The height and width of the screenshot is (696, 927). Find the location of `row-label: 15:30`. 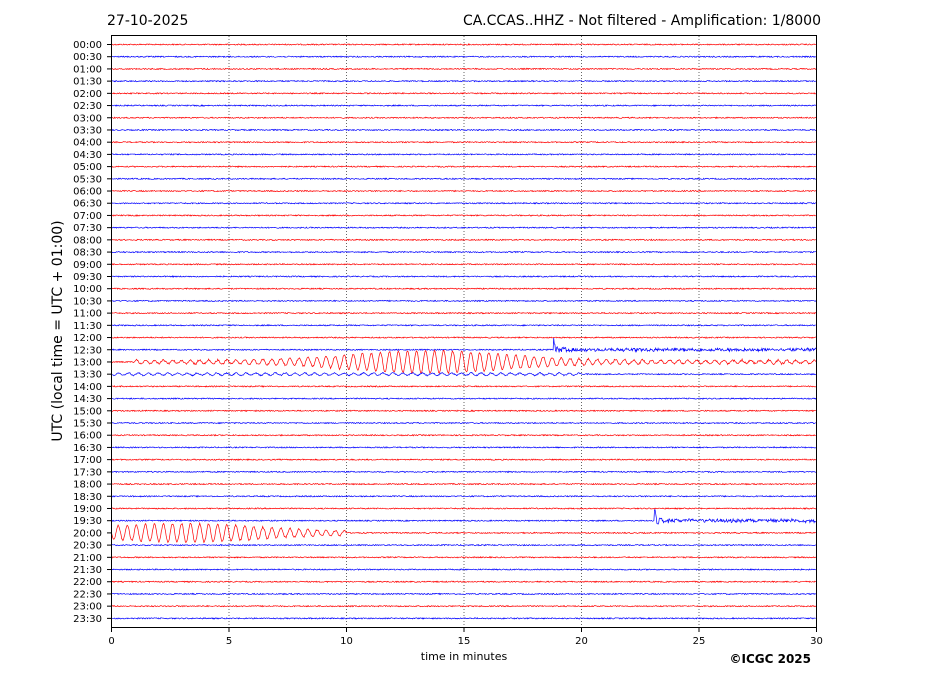

row-label: 15:30 is located at coordinates (87, 424).